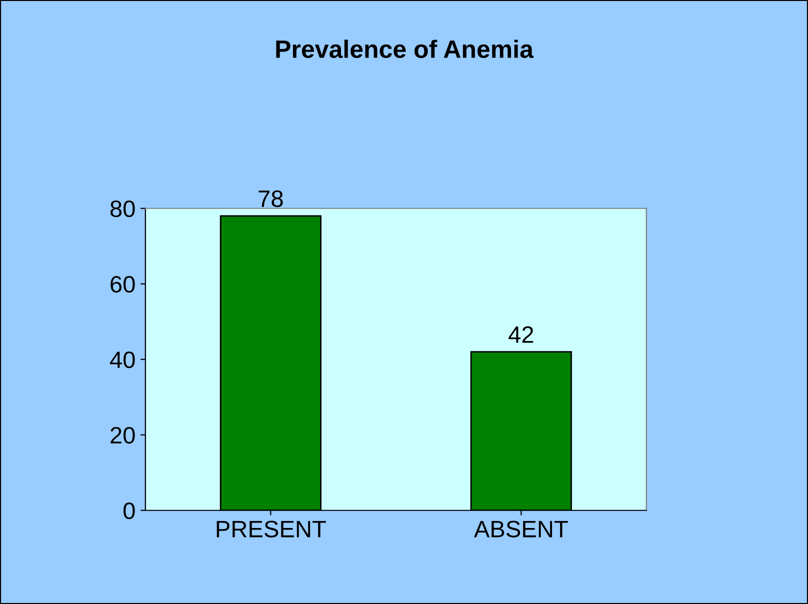 The height and width of the screenshot is (604, 808). What do you see at coordinates (122, 359) in the screenshot?
I see `y-tick-label: 40` at bounding box center [122, 359].